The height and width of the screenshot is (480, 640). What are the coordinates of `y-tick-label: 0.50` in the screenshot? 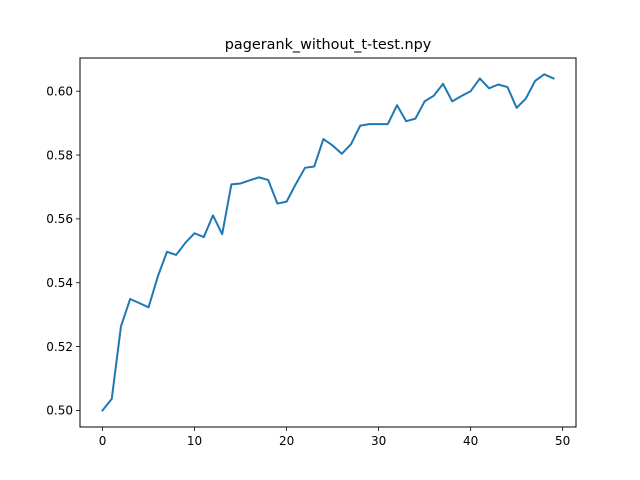 It's located at (59, 411).